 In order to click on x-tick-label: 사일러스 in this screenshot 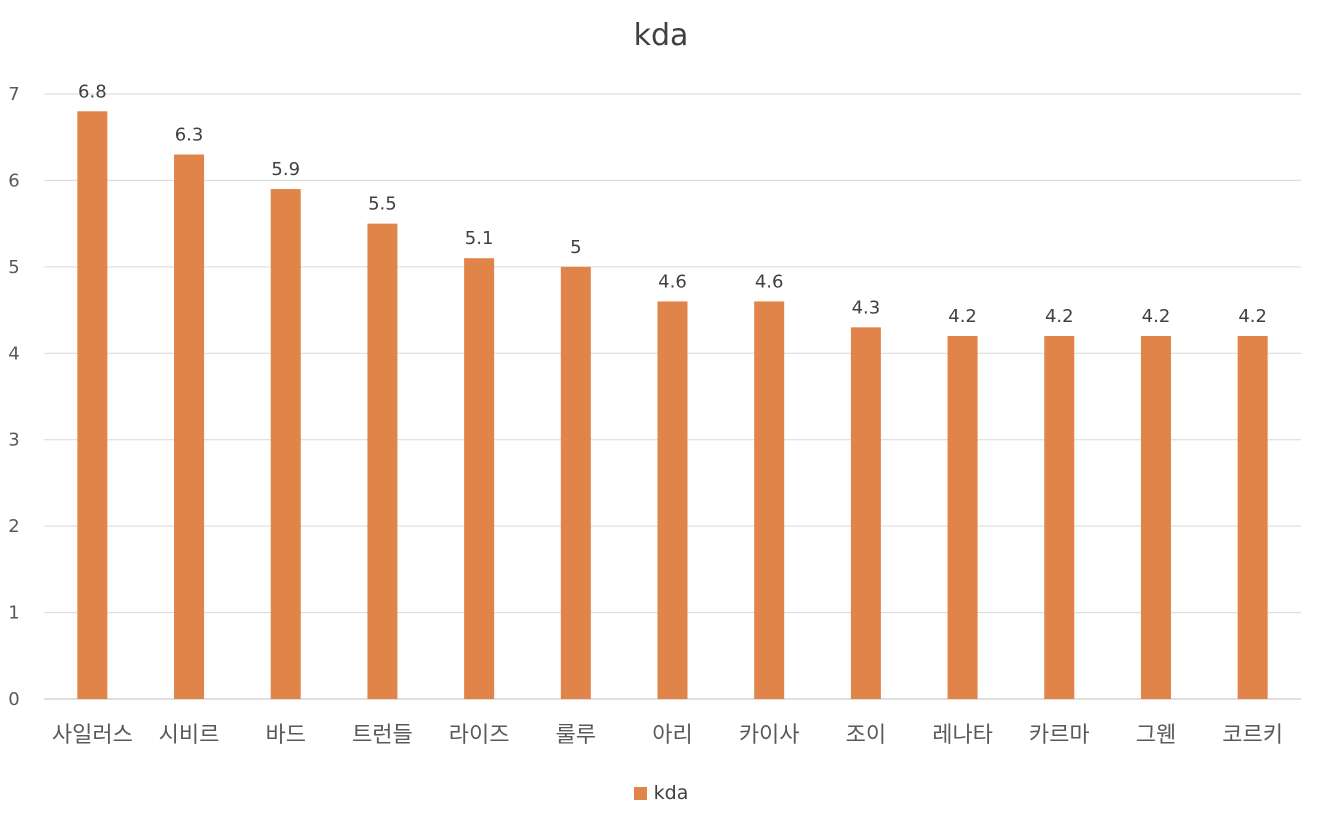, I will do `click(92, 735)`.